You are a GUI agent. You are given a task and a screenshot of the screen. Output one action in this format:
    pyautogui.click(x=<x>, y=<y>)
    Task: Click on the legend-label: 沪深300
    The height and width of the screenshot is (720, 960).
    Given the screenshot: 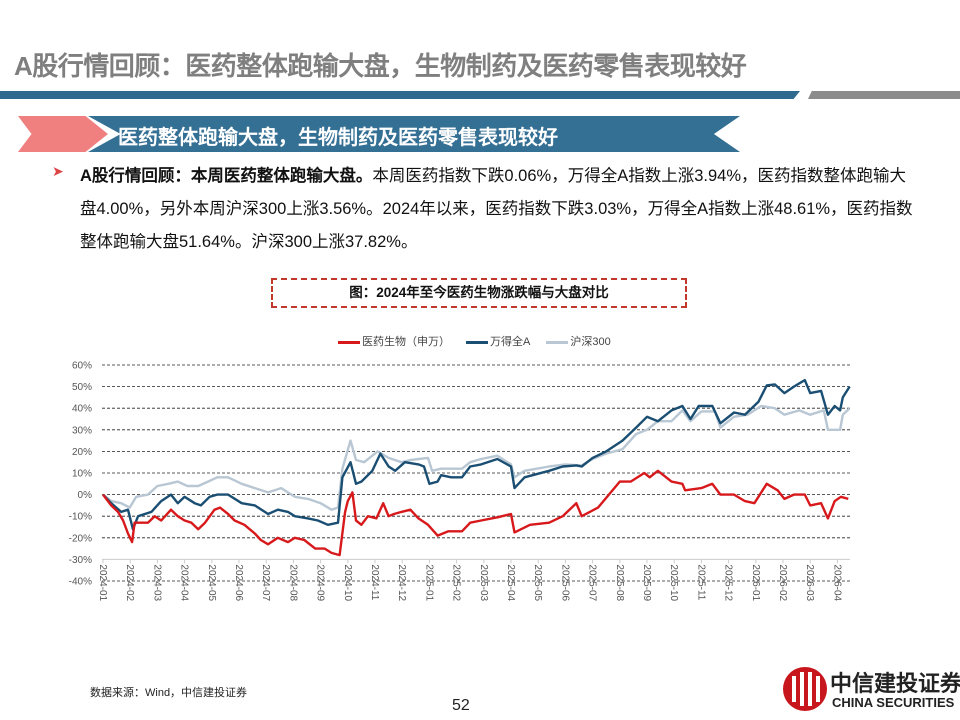 What is the action you would take?
    pyautogui.click(x=590, y=342)
    